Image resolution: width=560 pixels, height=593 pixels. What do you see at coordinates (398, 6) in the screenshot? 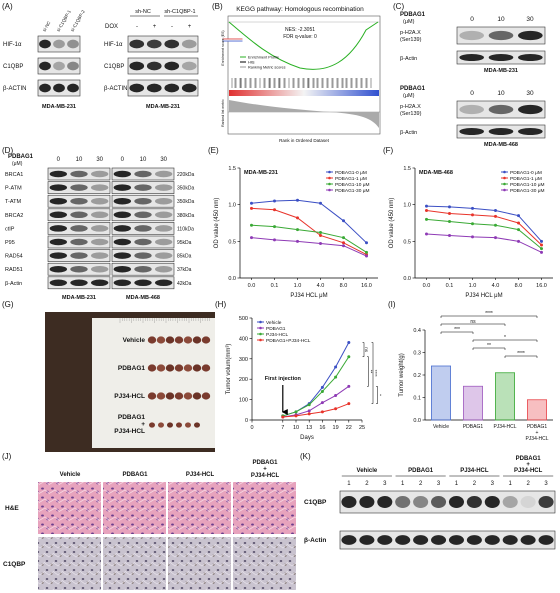
I see `panel-label: (C)` at bounding box center [398, 6].